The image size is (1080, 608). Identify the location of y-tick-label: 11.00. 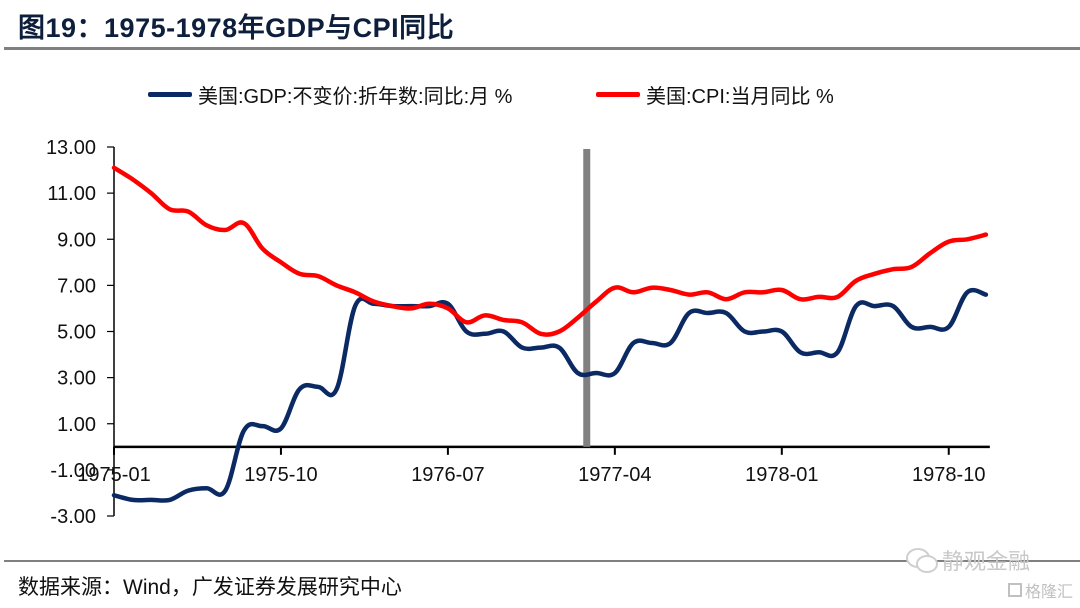
(71, 194).